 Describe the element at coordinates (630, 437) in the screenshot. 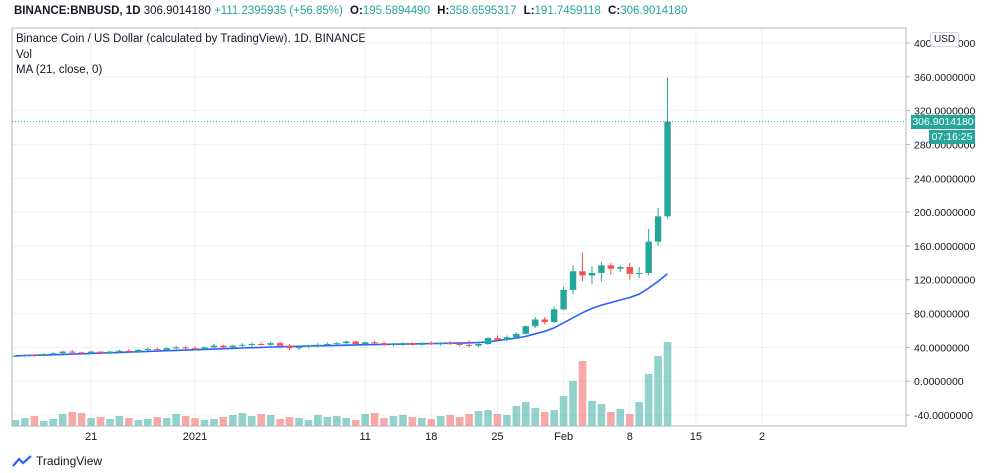

I see `x-tick-label: 8` at that location.